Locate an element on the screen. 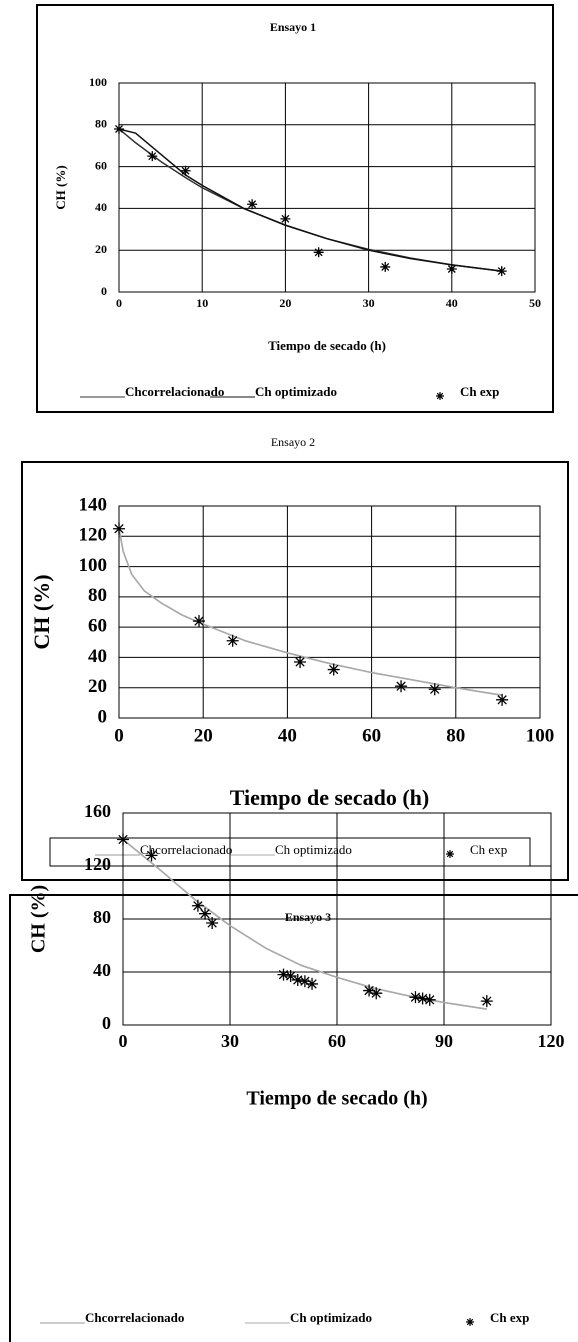 The height and width of the screenshot is (1342, 578). y-tick-label: 160 is located at coordinates (97, 811).